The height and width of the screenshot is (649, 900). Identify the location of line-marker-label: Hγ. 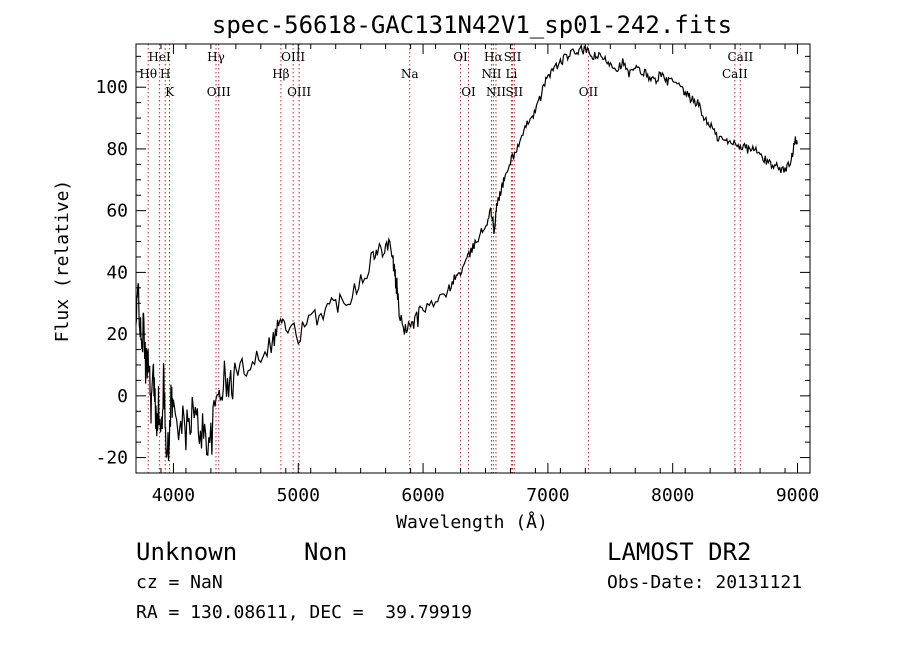
(216, 57).